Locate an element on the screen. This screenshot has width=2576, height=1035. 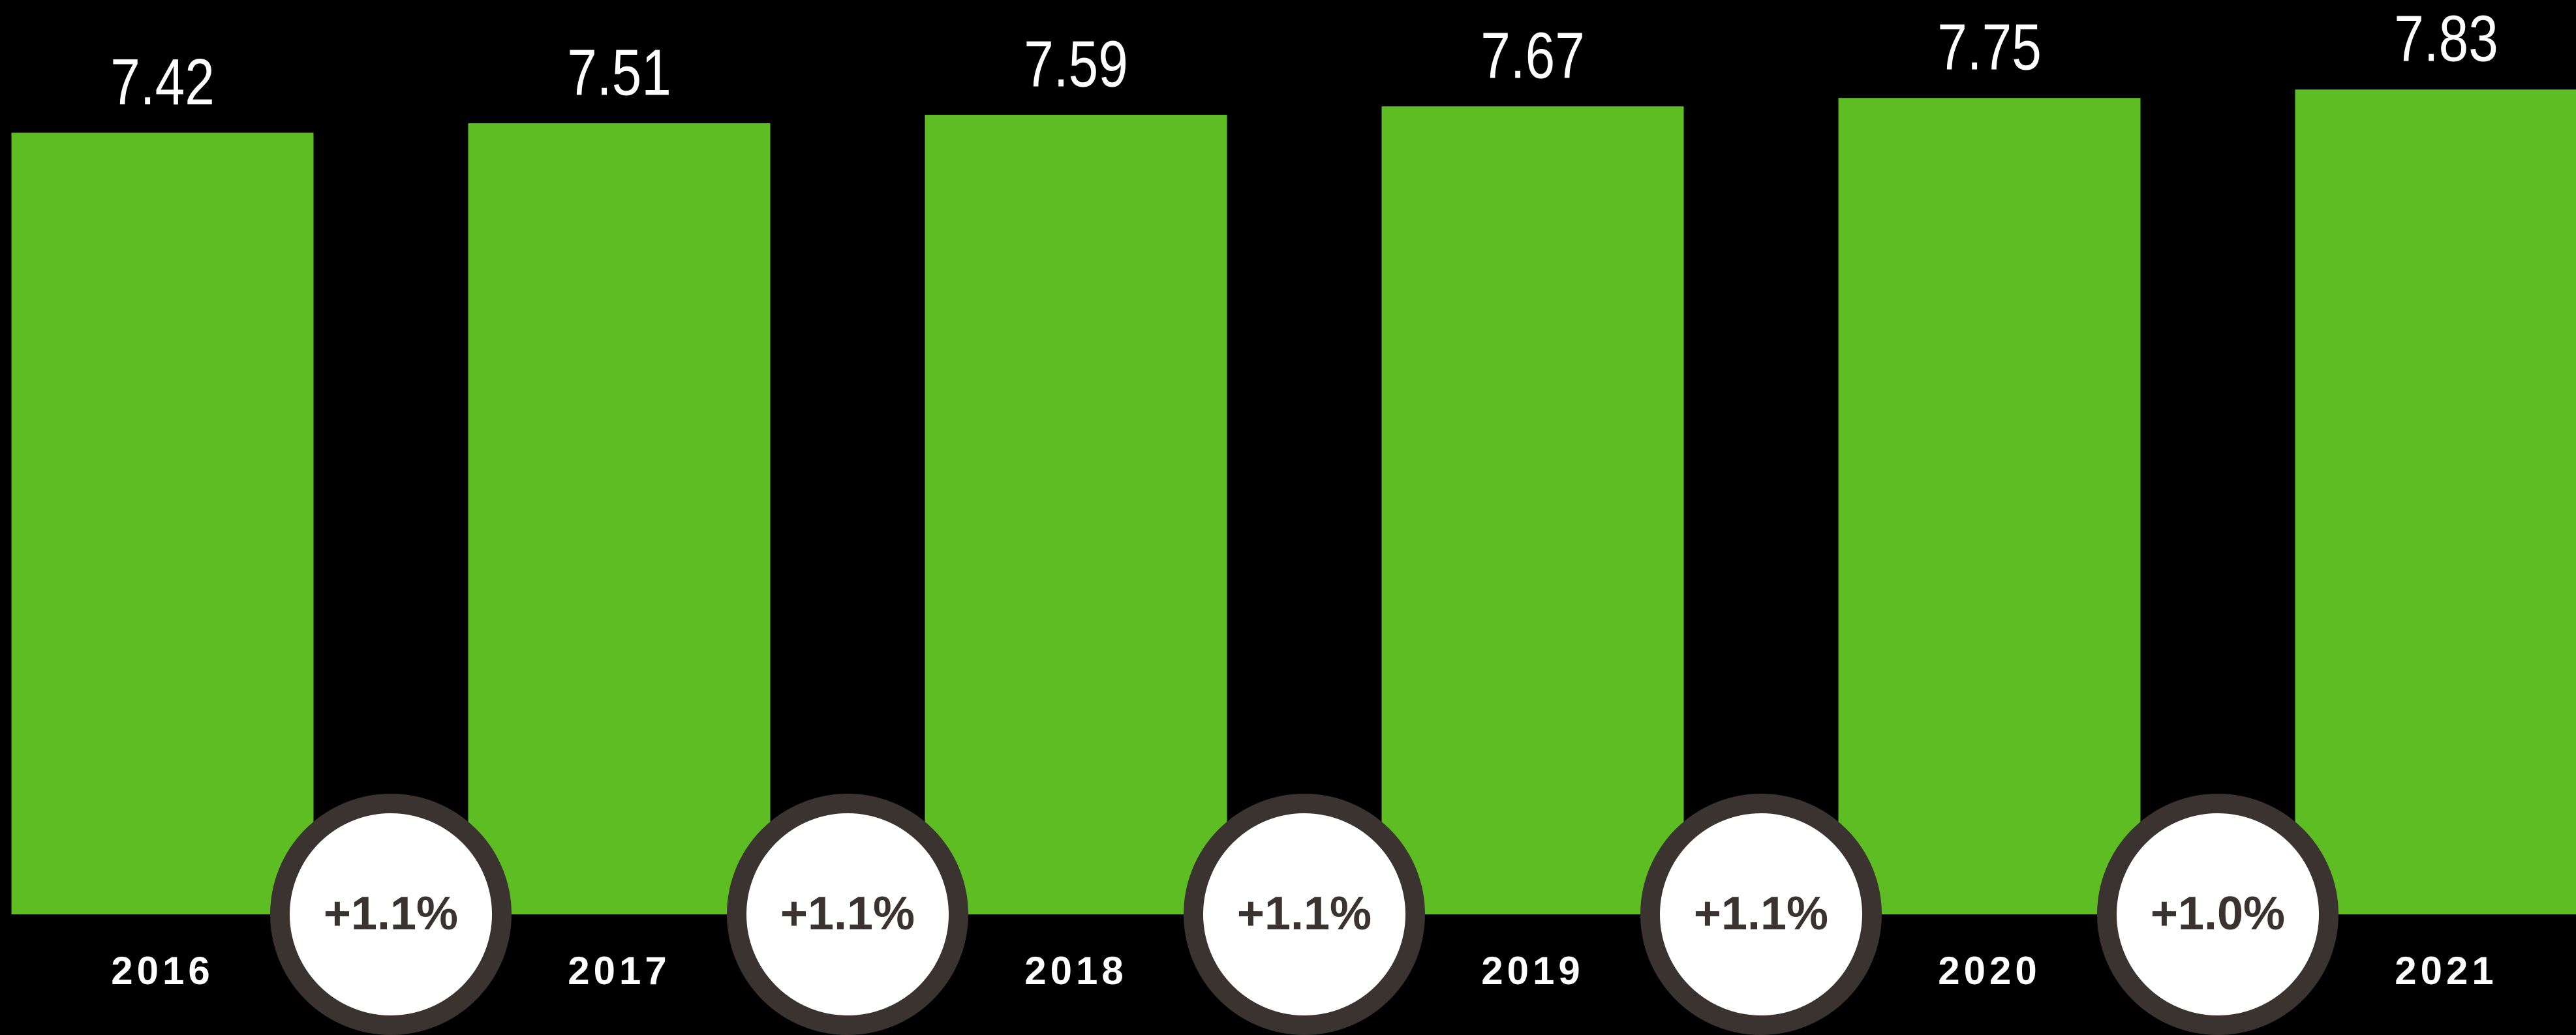
value-label: 7.75 is located at coordinates (1990, 48).